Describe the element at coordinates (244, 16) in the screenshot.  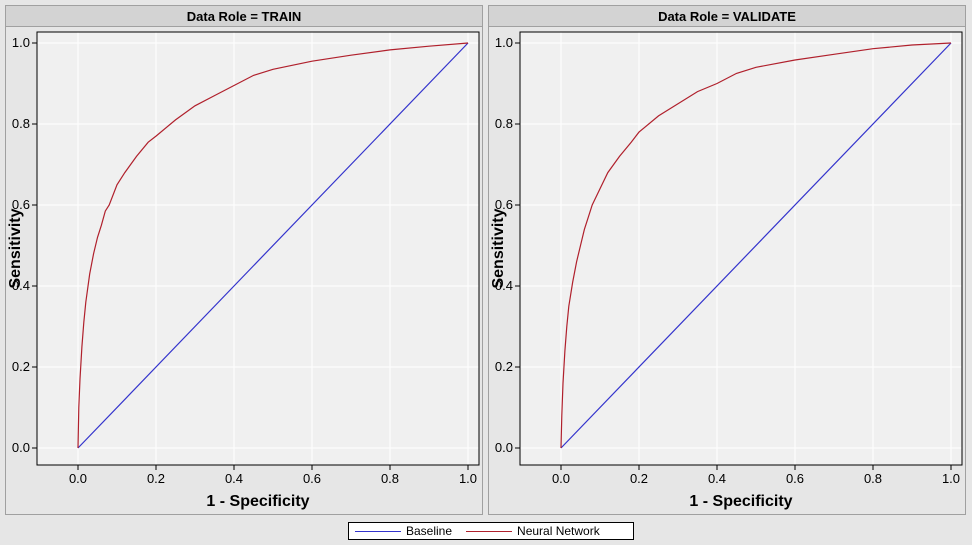
I see `panel-title: Data Role = TRAIN` at that location.